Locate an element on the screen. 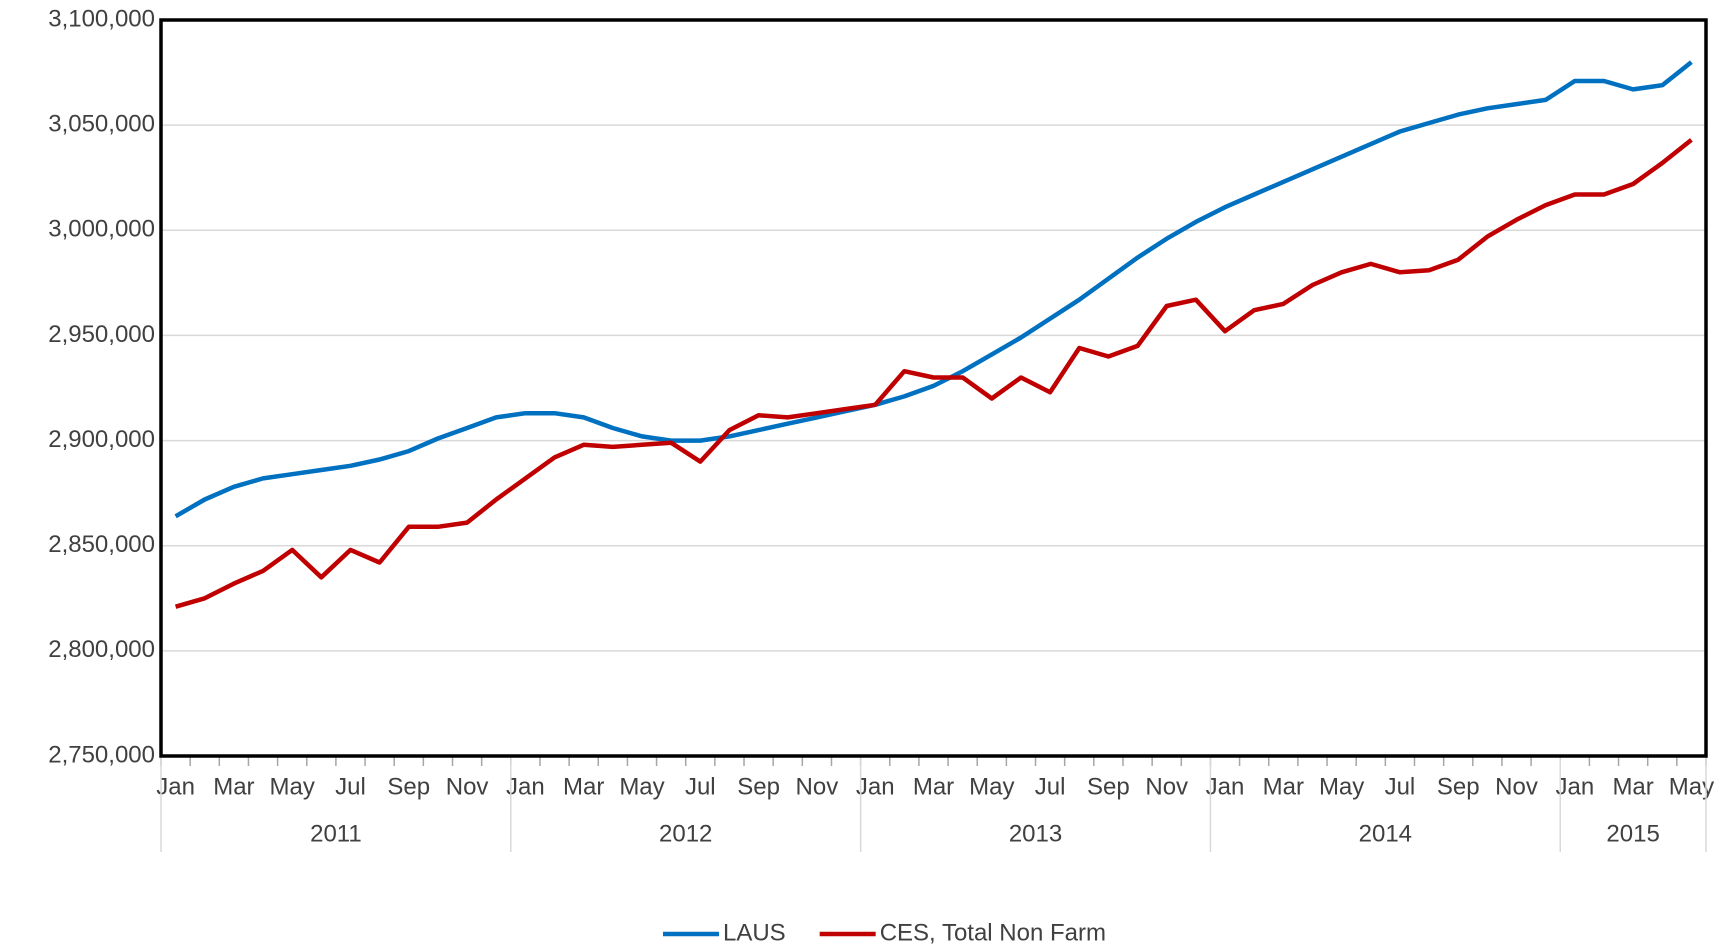 Image resolution: width=1729 pixels, height=944 pixels. group-label: 2012 is located at coordinates (685, 833).